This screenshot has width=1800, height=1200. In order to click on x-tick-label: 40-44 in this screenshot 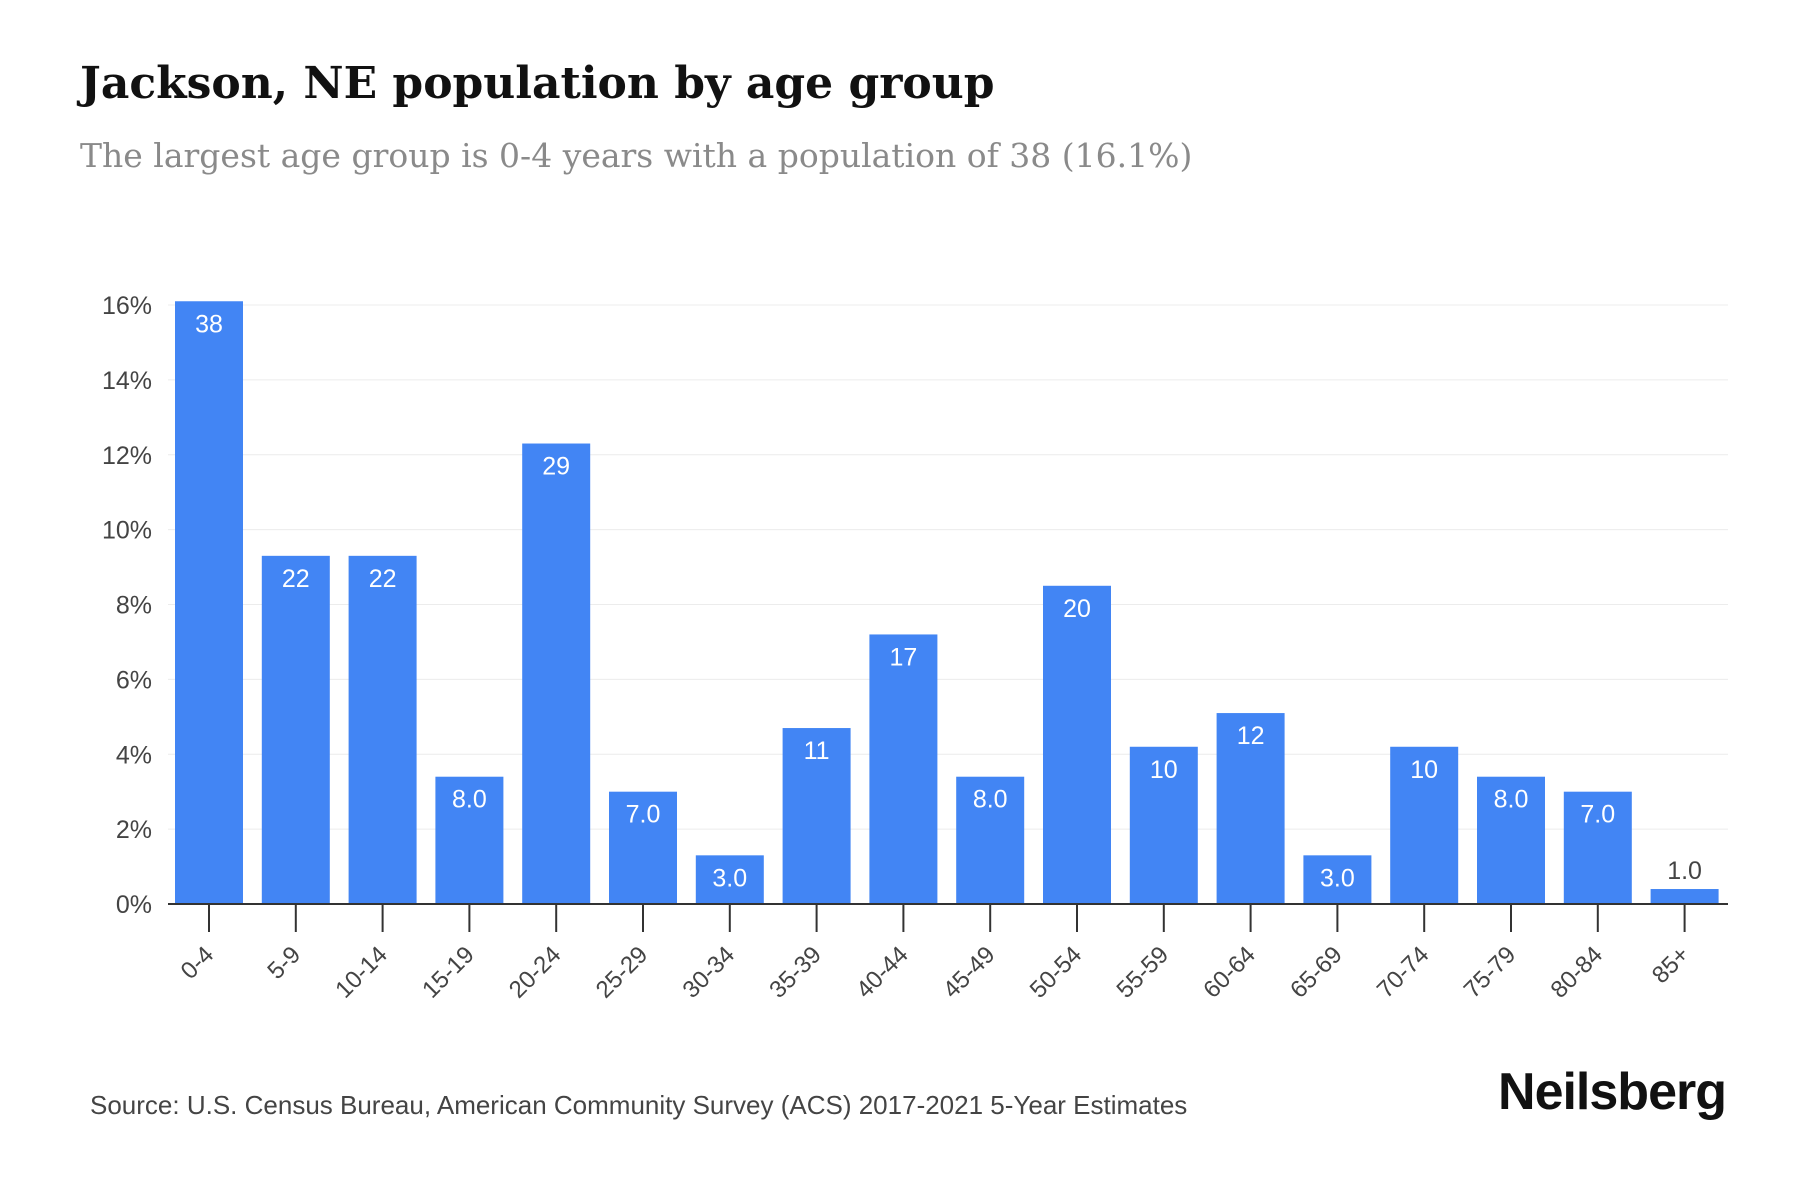, I will do `click(882, 972)`.